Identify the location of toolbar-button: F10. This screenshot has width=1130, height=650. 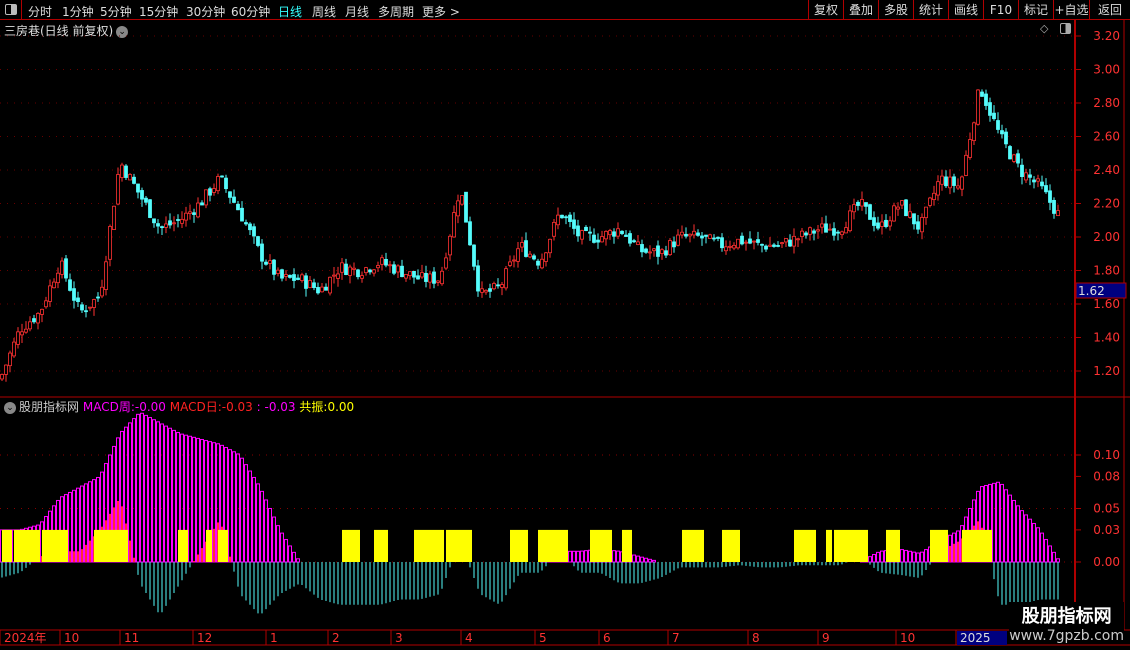
(1000, 10).